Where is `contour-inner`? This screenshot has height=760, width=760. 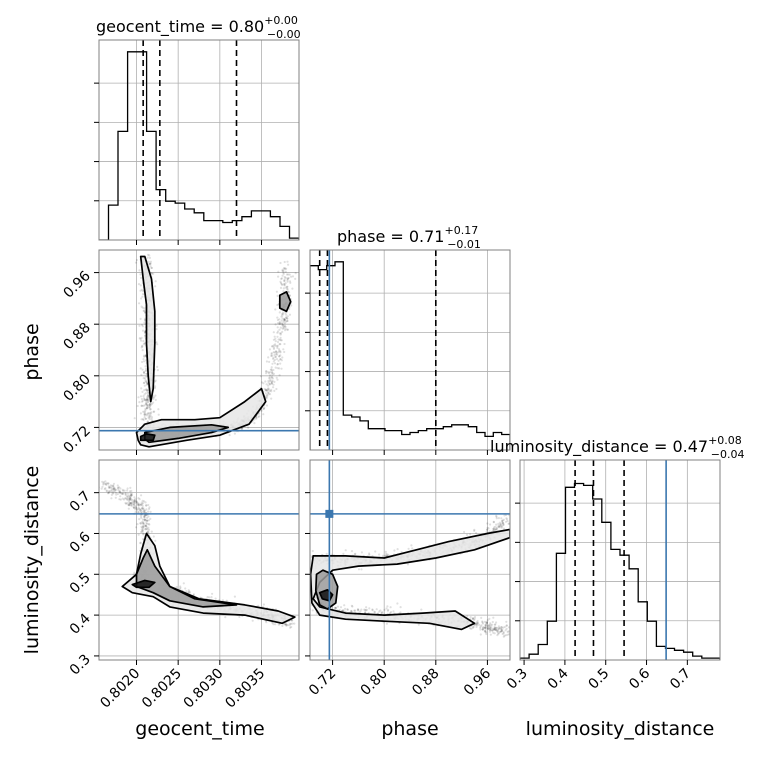
contour-inner is located at coordinates (143, 584).